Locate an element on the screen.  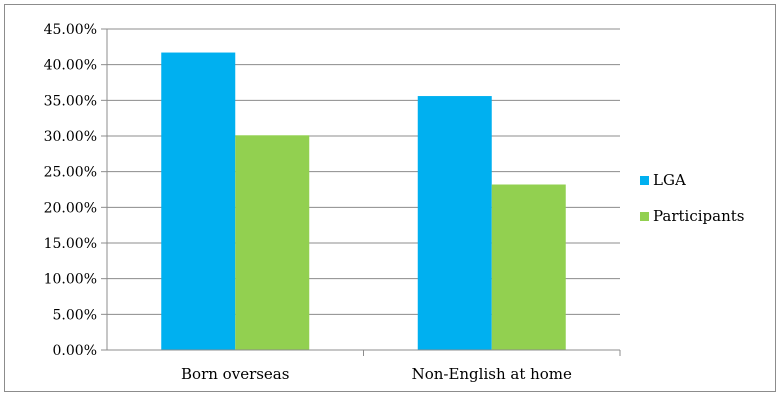
y-tick-label: 25.00% is located at coordinates (70, 173).